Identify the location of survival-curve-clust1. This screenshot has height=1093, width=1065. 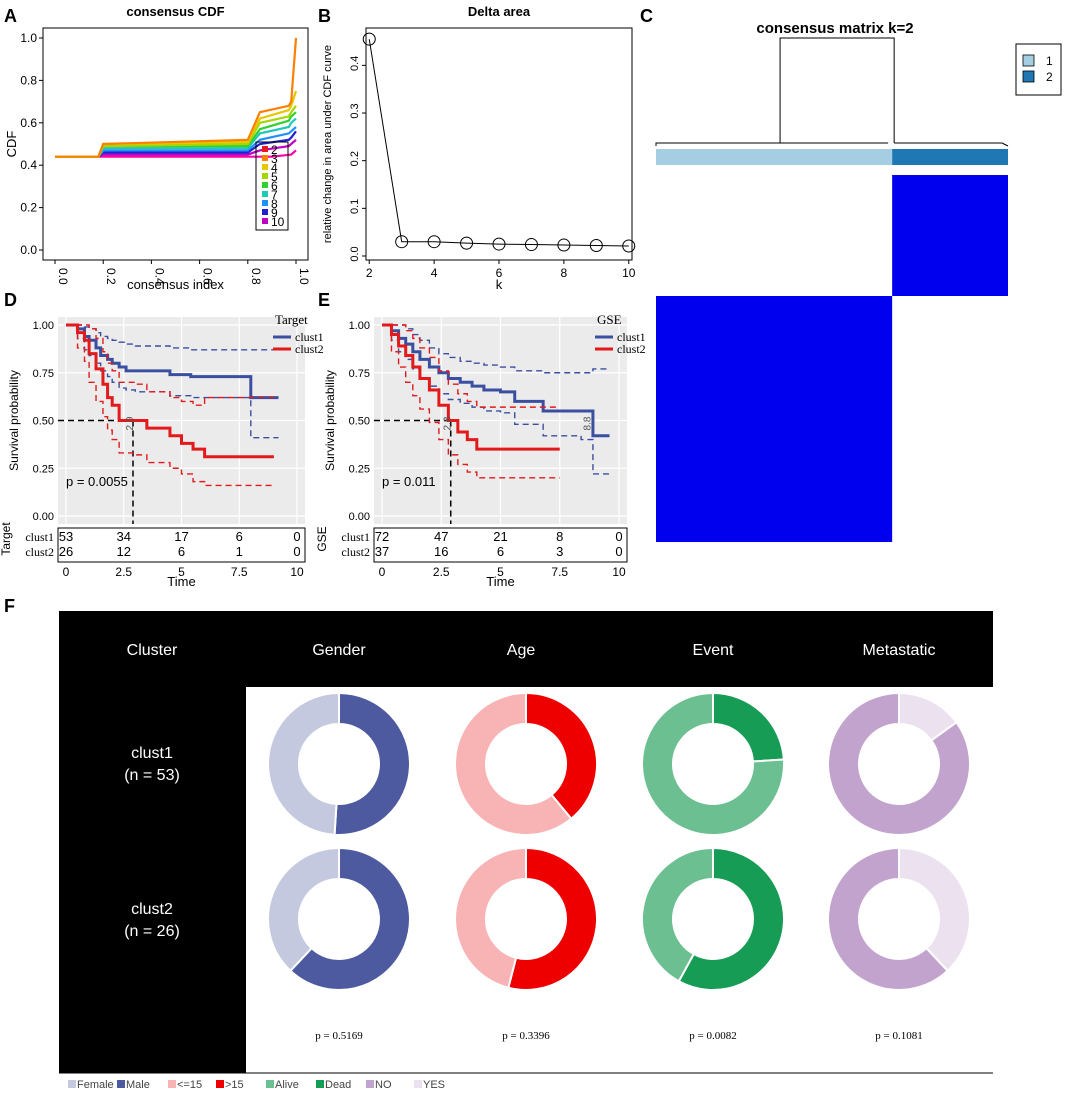
(496, 380).